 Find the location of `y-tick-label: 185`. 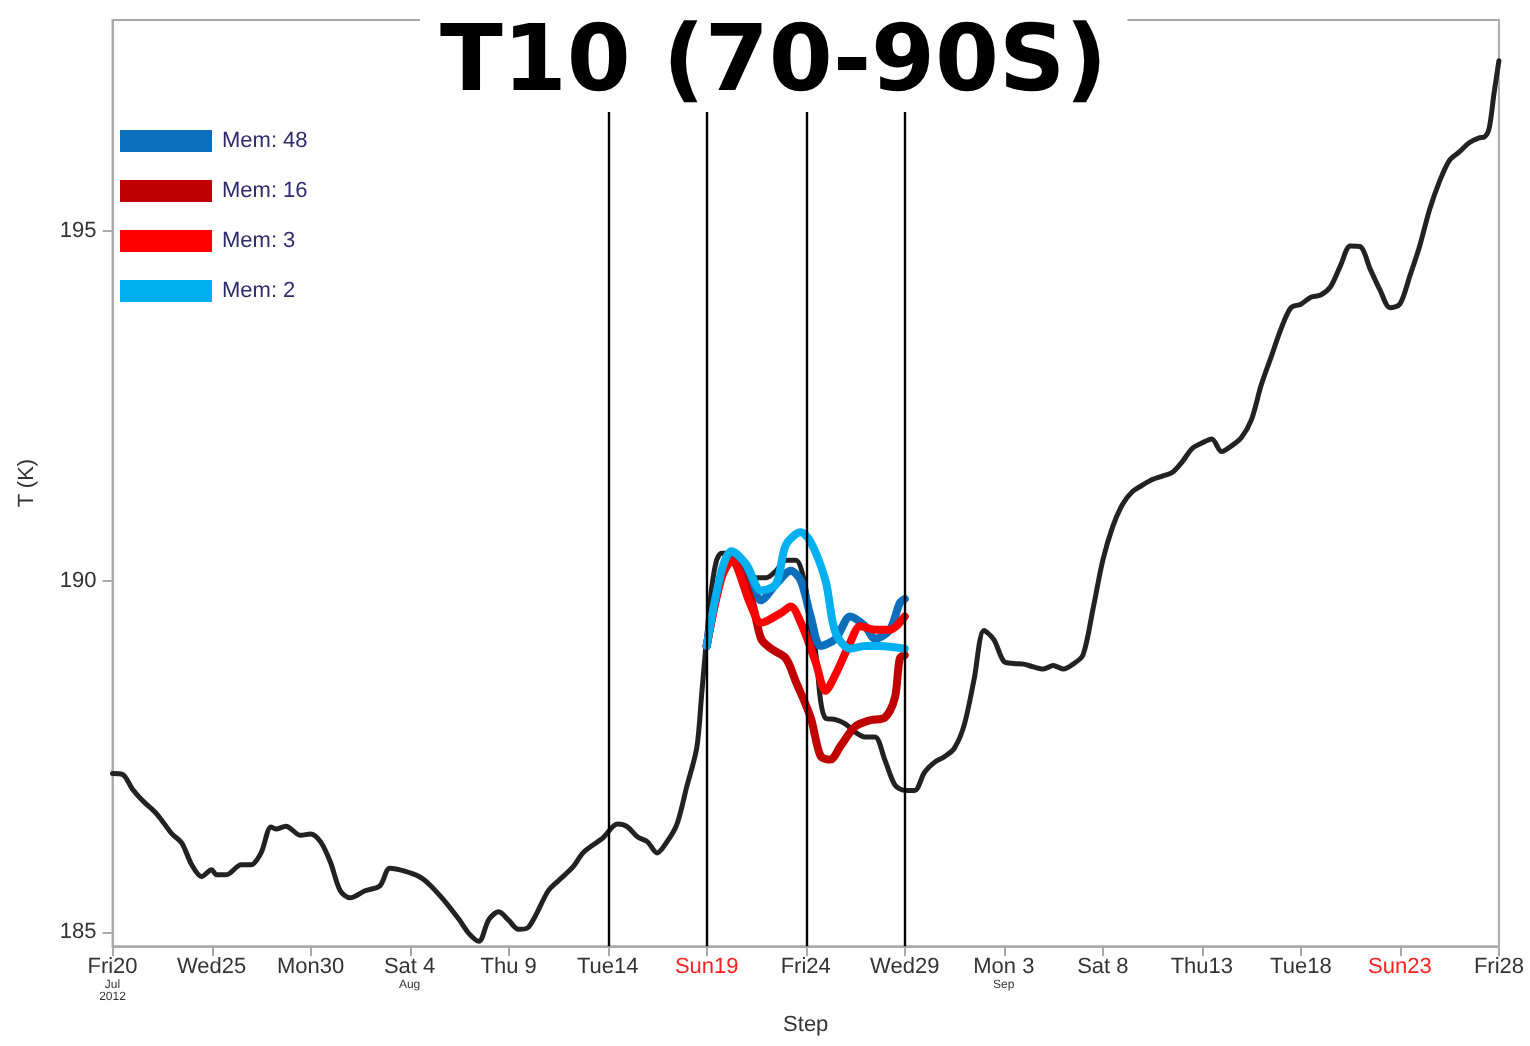

y-tick-label: 185 is located at coordinates (78, 932).